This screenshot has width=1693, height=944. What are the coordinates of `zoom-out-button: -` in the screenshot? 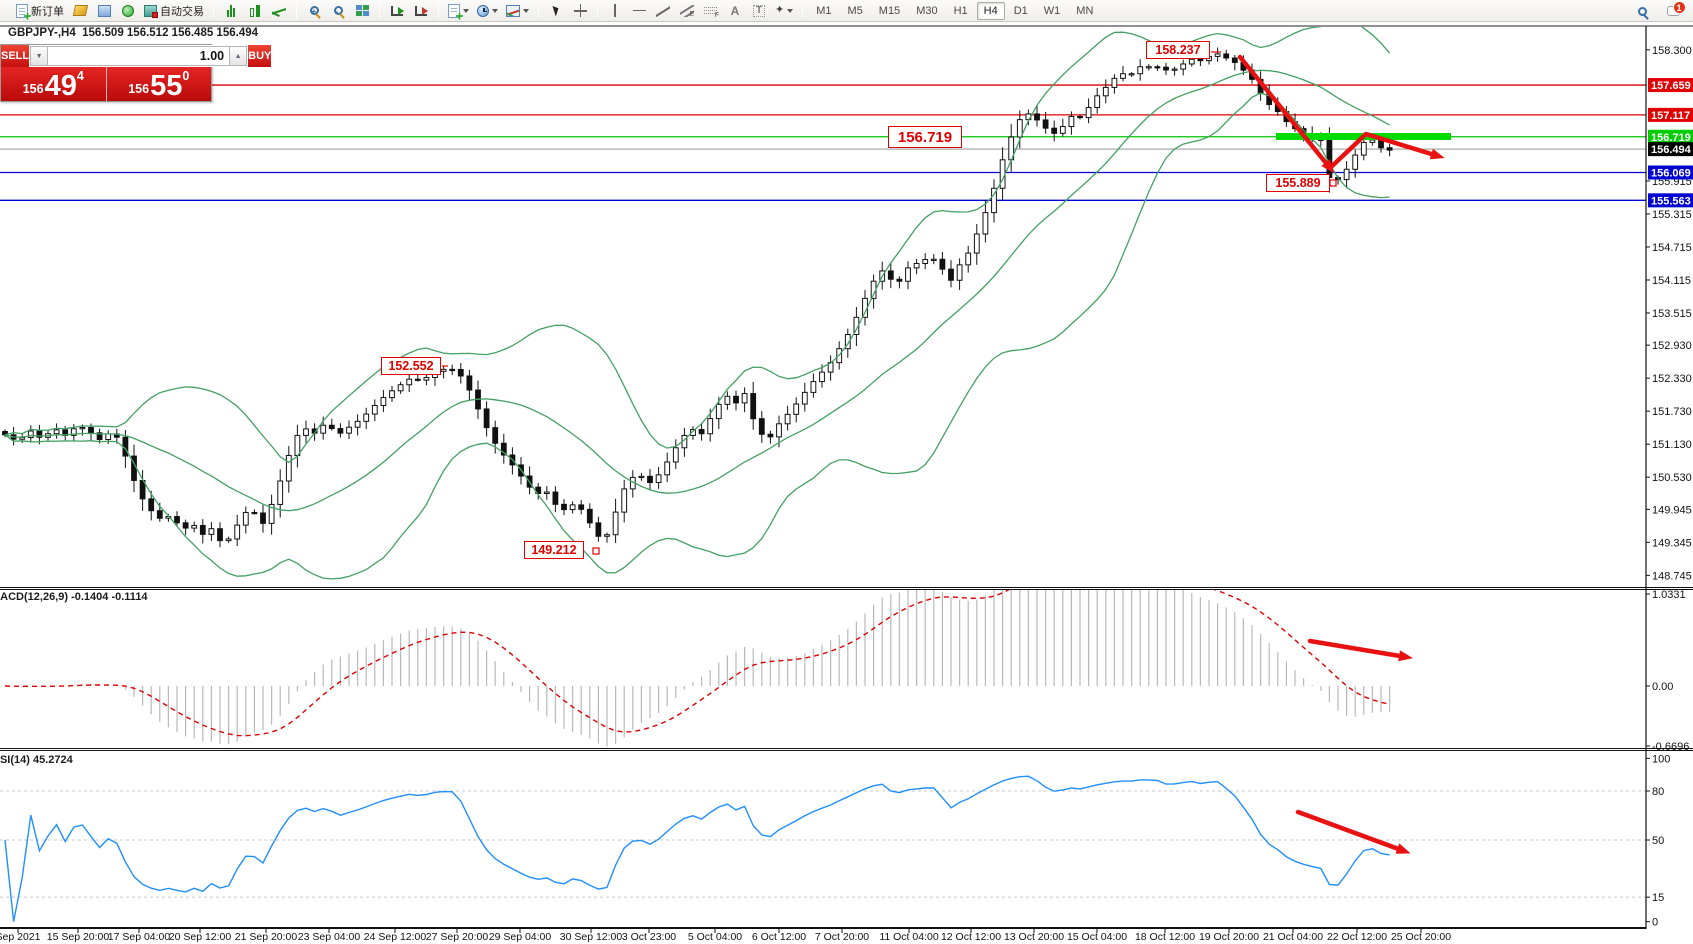 It's located at (338, 11).